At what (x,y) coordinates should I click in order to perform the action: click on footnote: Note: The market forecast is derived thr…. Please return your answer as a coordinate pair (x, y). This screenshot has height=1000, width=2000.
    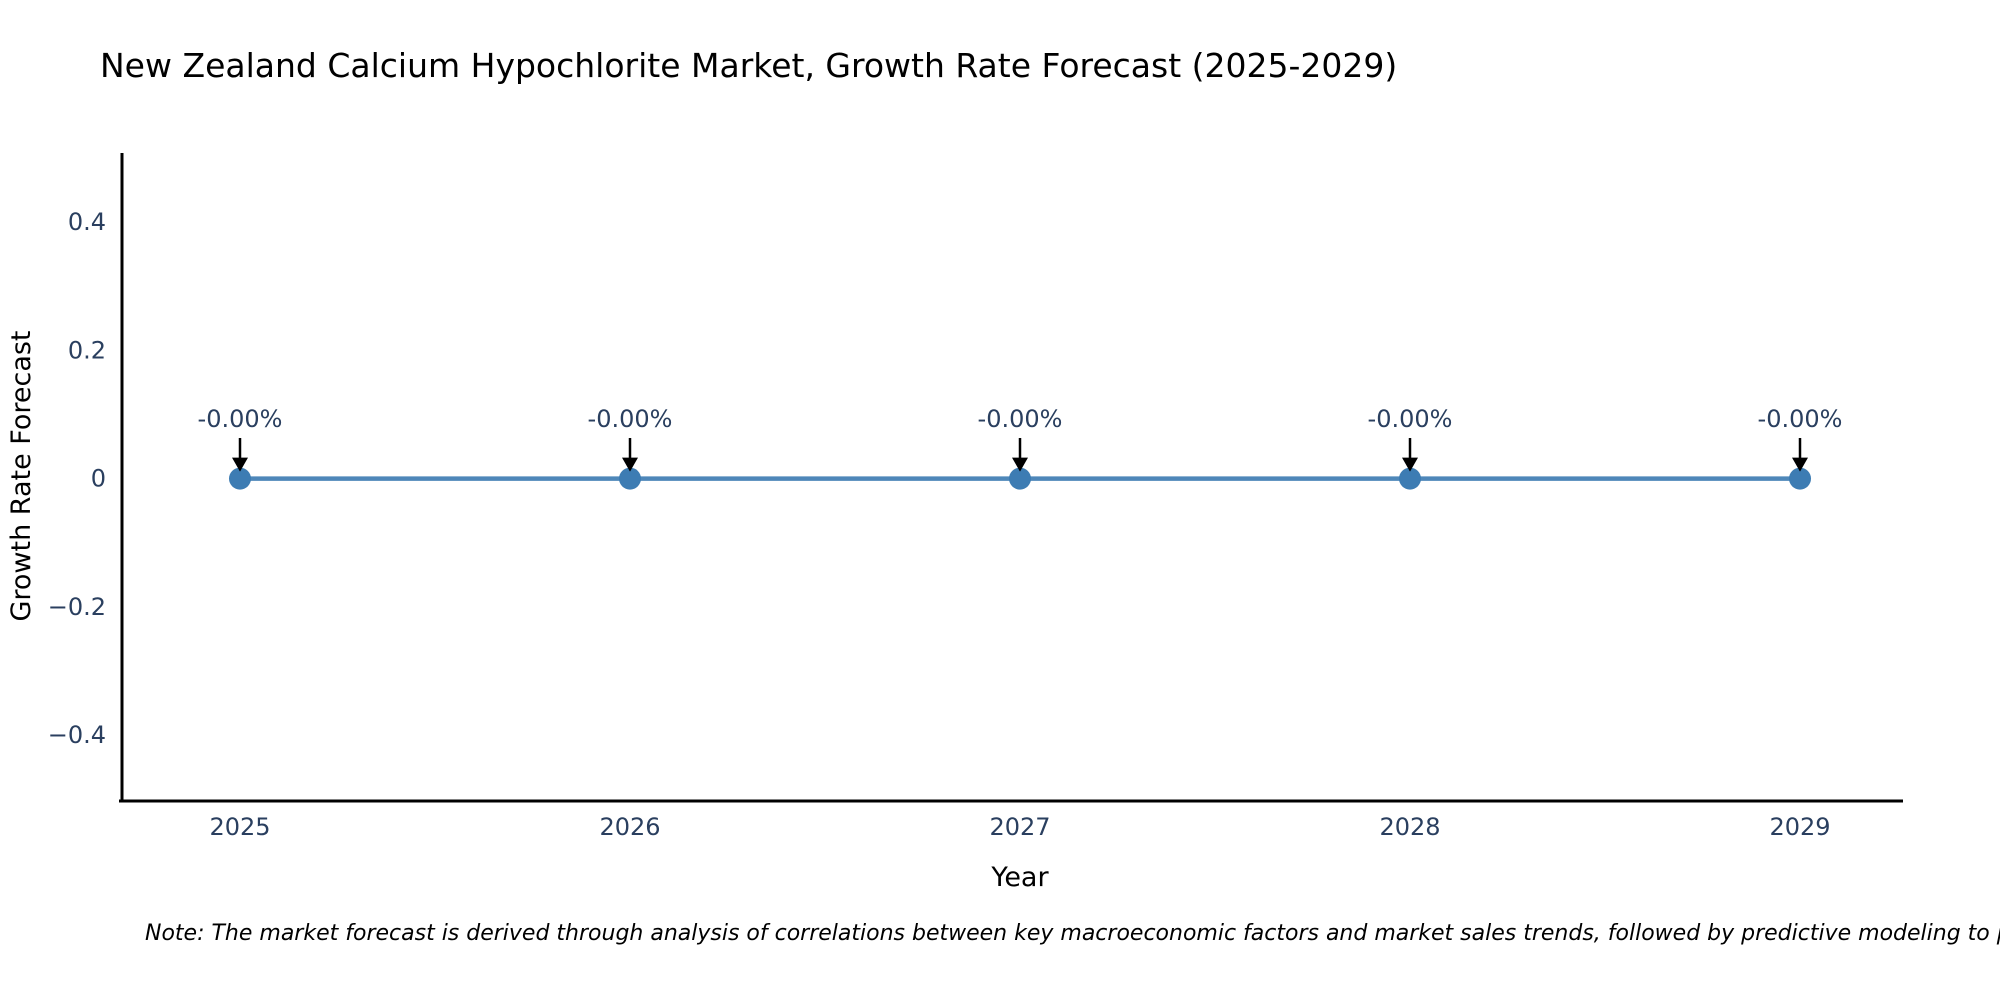
    Looking at the image, I should click on (1072, 933).